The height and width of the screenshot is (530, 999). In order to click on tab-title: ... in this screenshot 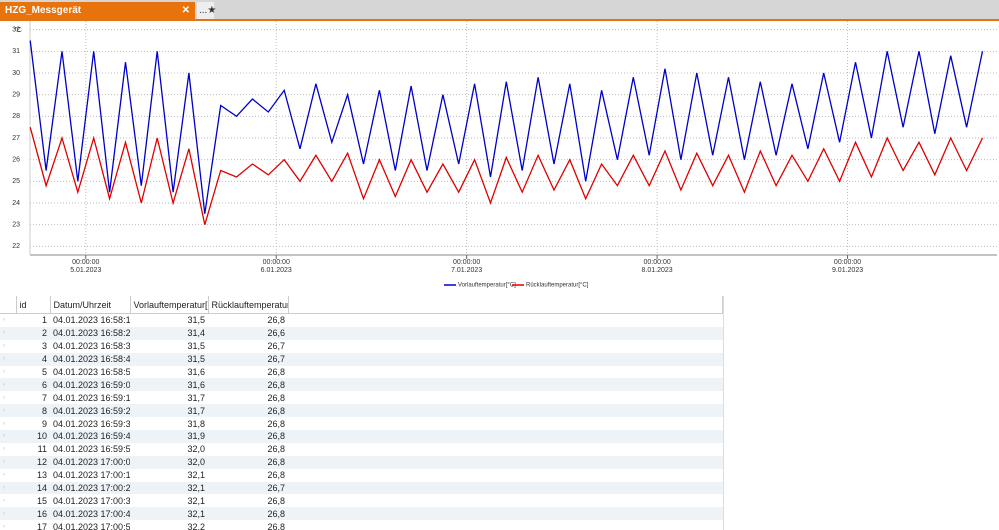, I will do `click(203, 10)`.